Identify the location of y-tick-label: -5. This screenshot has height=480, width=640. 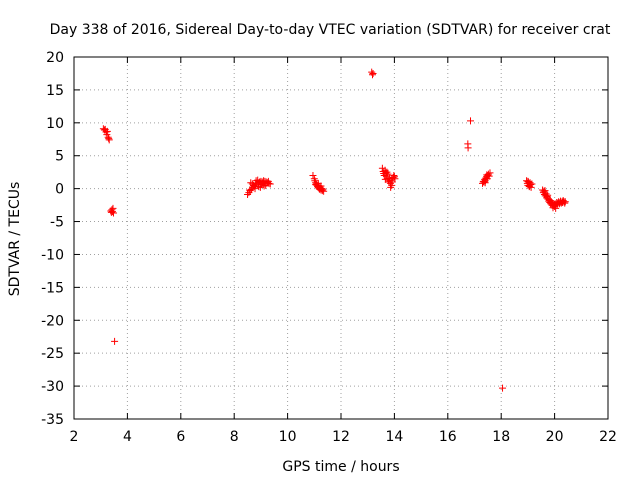
(57, 223).